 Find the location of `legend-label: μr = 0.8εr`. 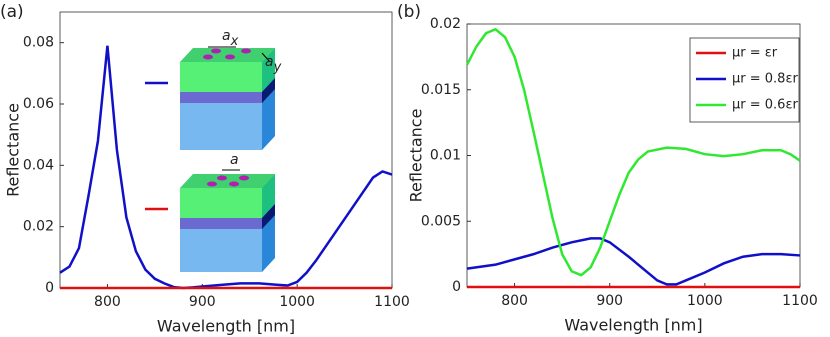

legend-label: μr = 0.8εr is located at coordinates (765, 79).